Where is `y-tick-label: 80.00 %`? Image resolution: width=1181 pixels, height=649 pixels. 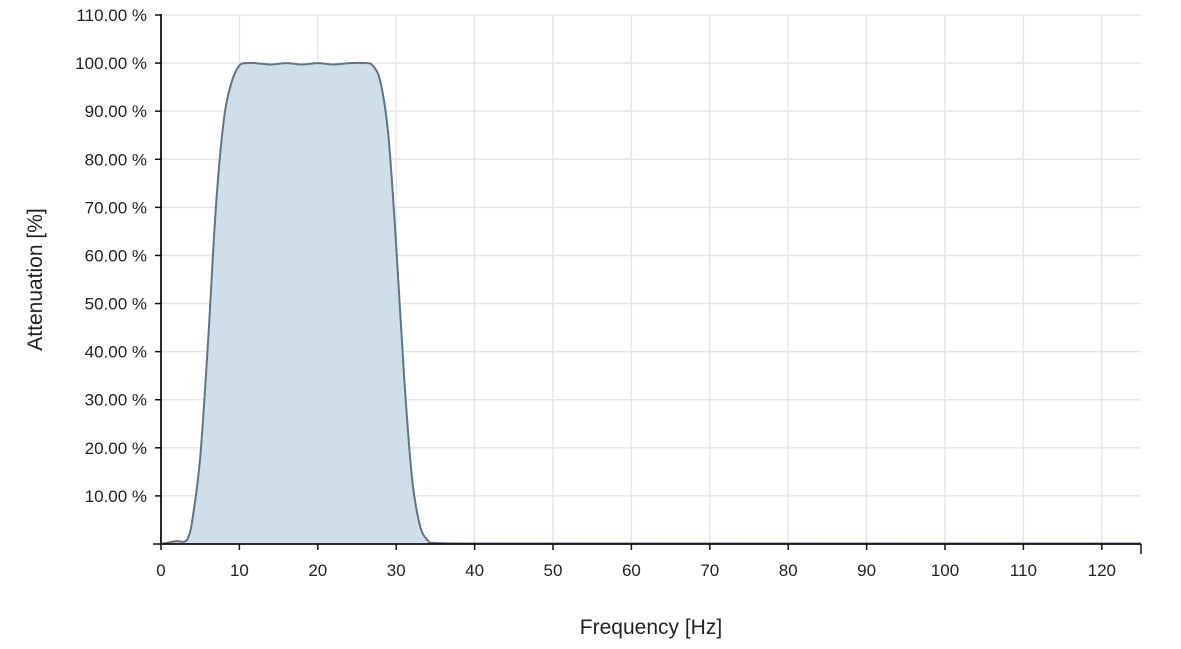
y-tick-label: 80.00 % is located at coordinates (116, 159).